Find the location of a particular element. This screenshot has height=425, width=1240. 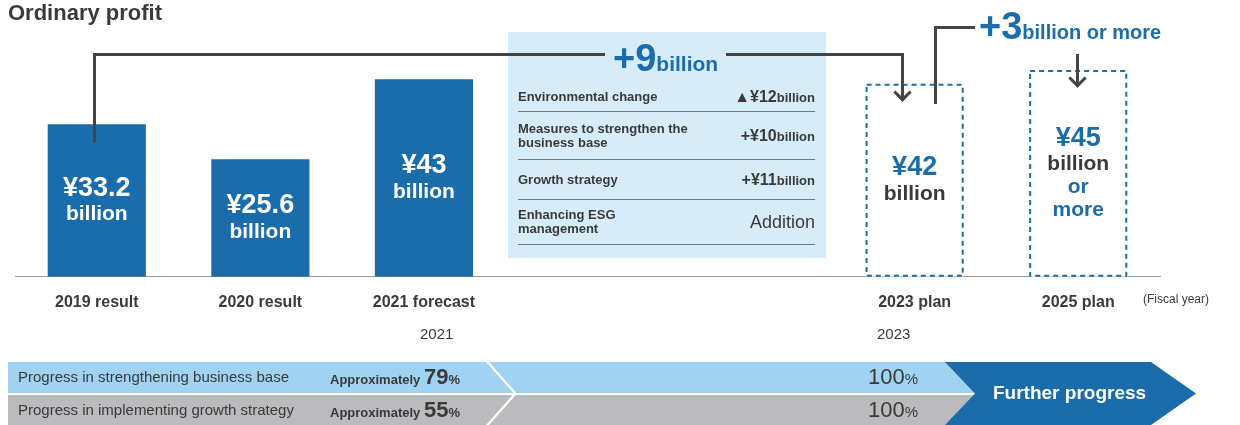

text: Approximately 55% is located at coordinates (395, 409).